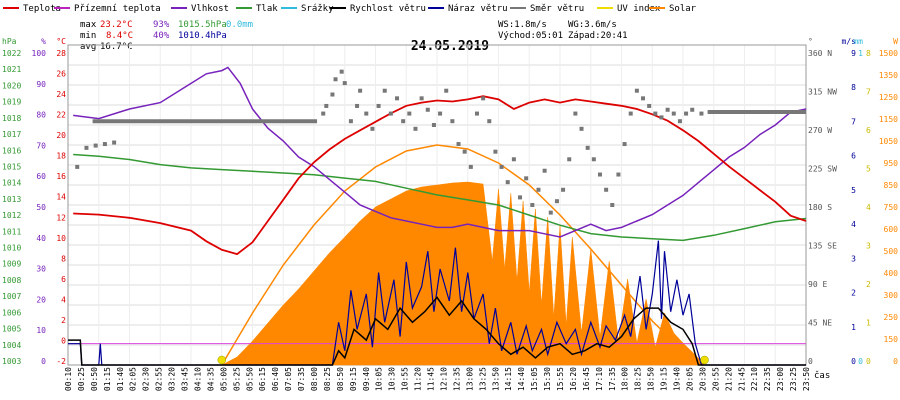  What do you see at coordinates (314, 379) in the screenshot?
I see `x-tick-label: 08:00` at bounding box center [314, 379].